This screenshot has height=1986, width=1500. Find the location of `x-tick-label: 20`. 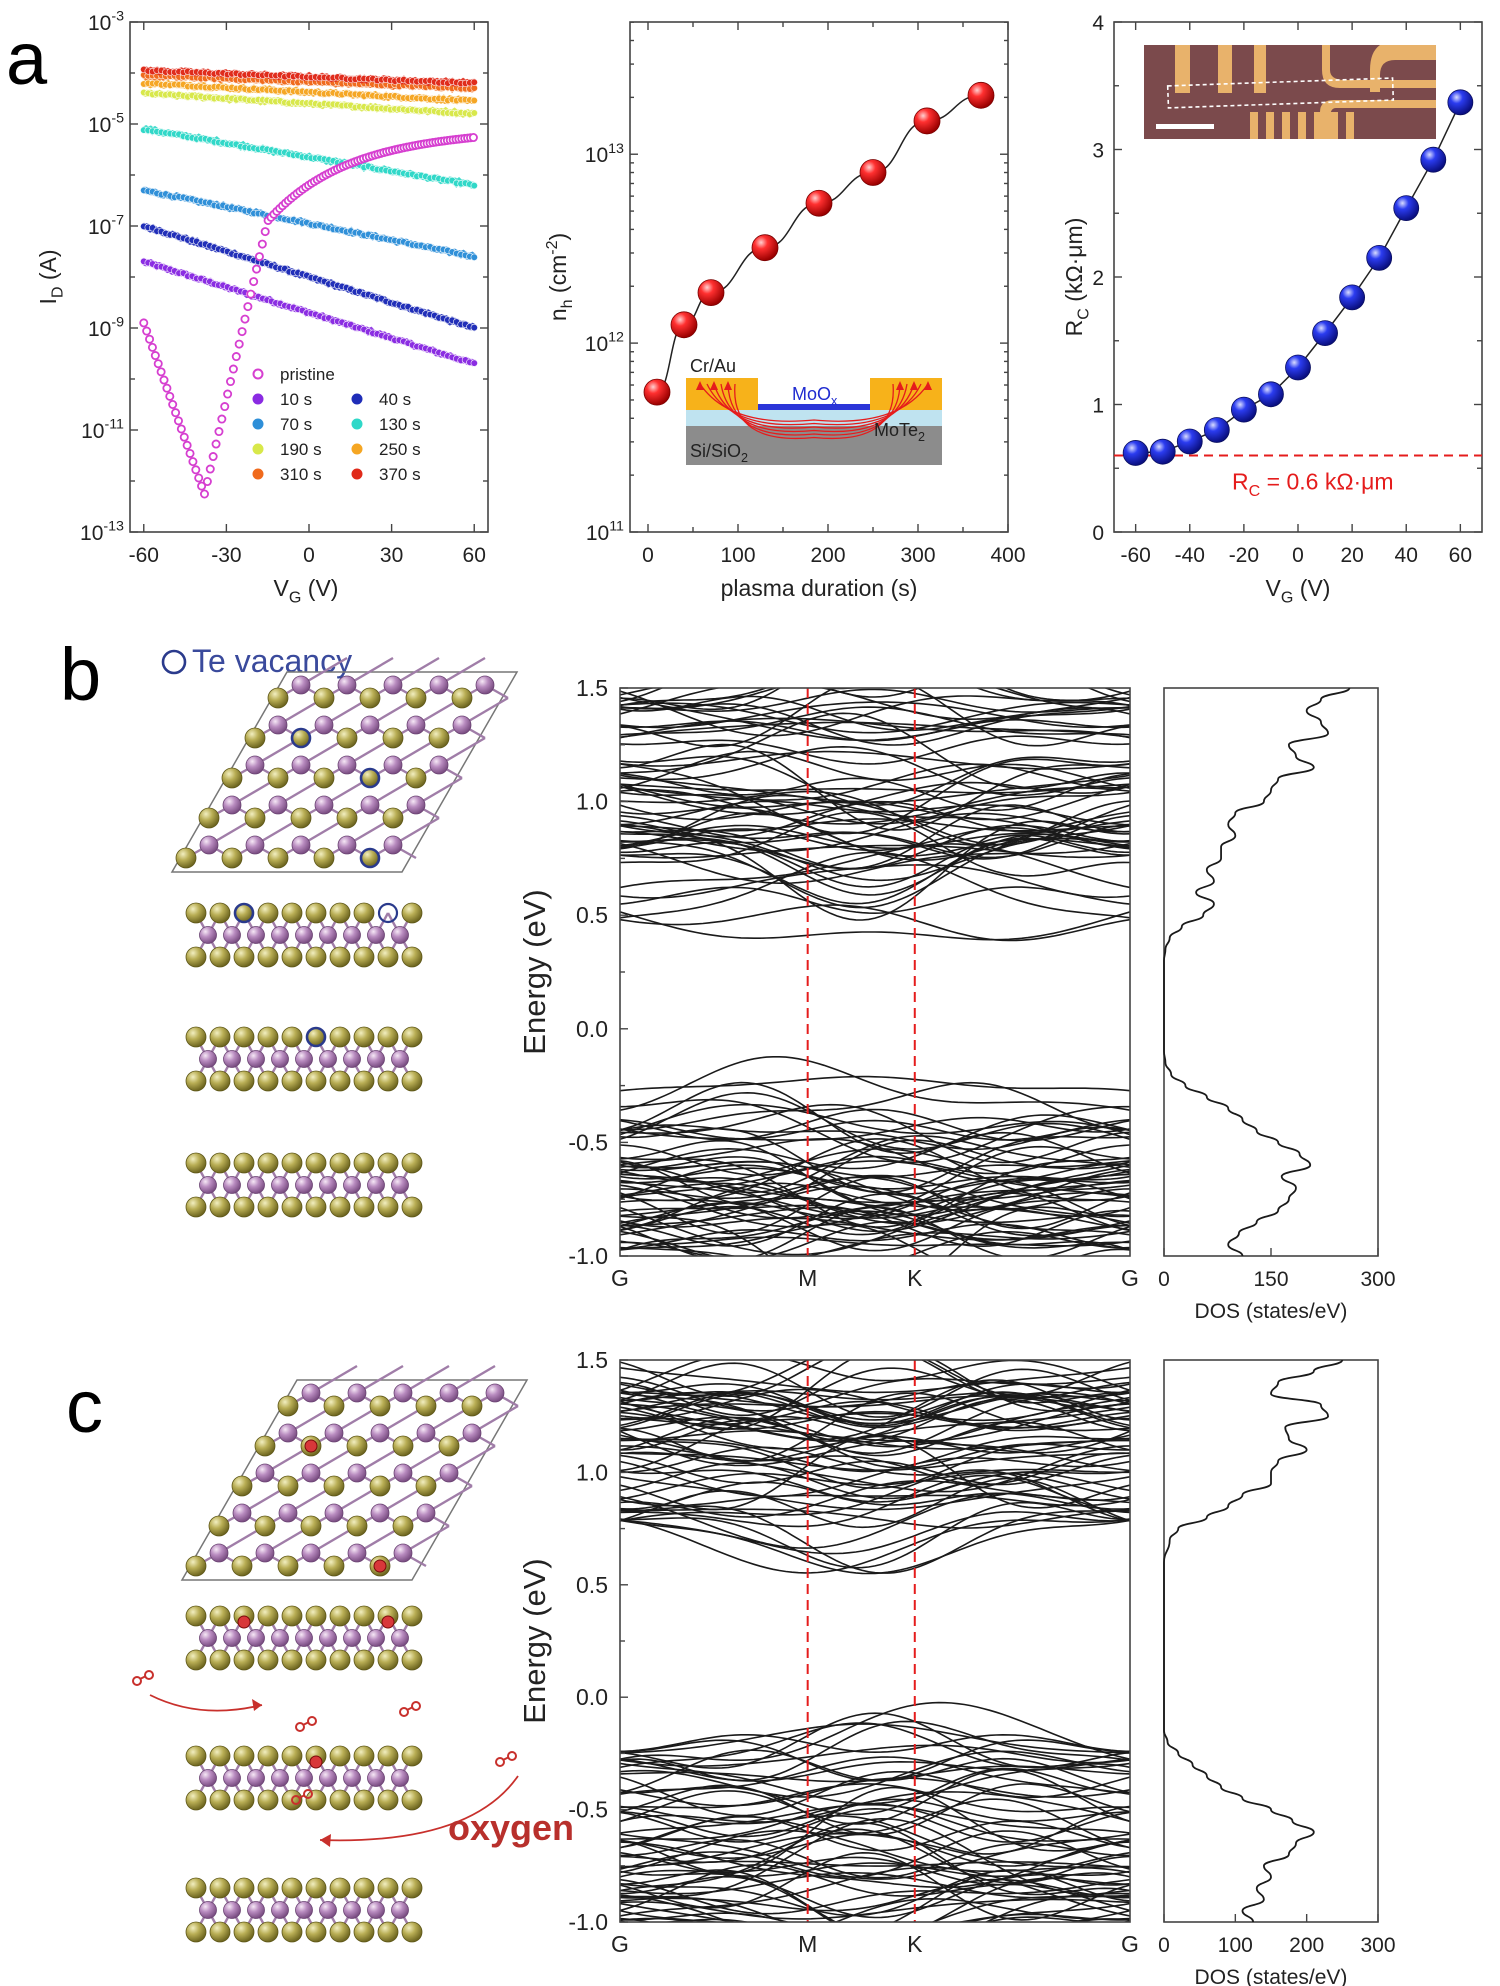

x-tick-label: 20 is located at coordinates (1351, 555).